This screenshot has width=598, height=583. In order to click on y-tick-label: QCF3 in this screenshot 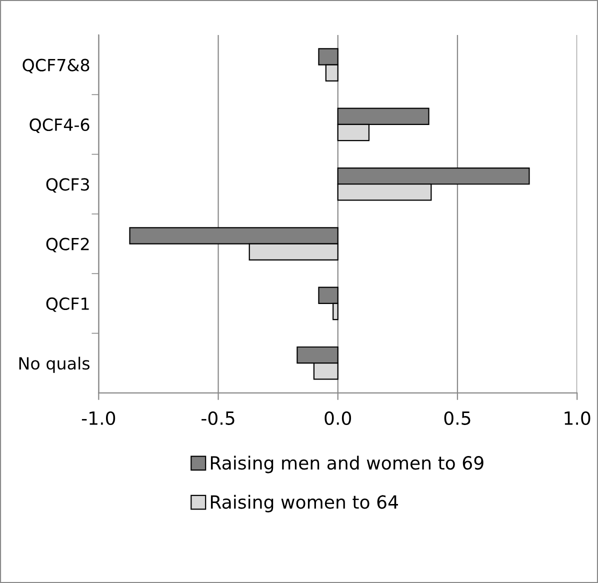, I will do `click(67, 185)`.